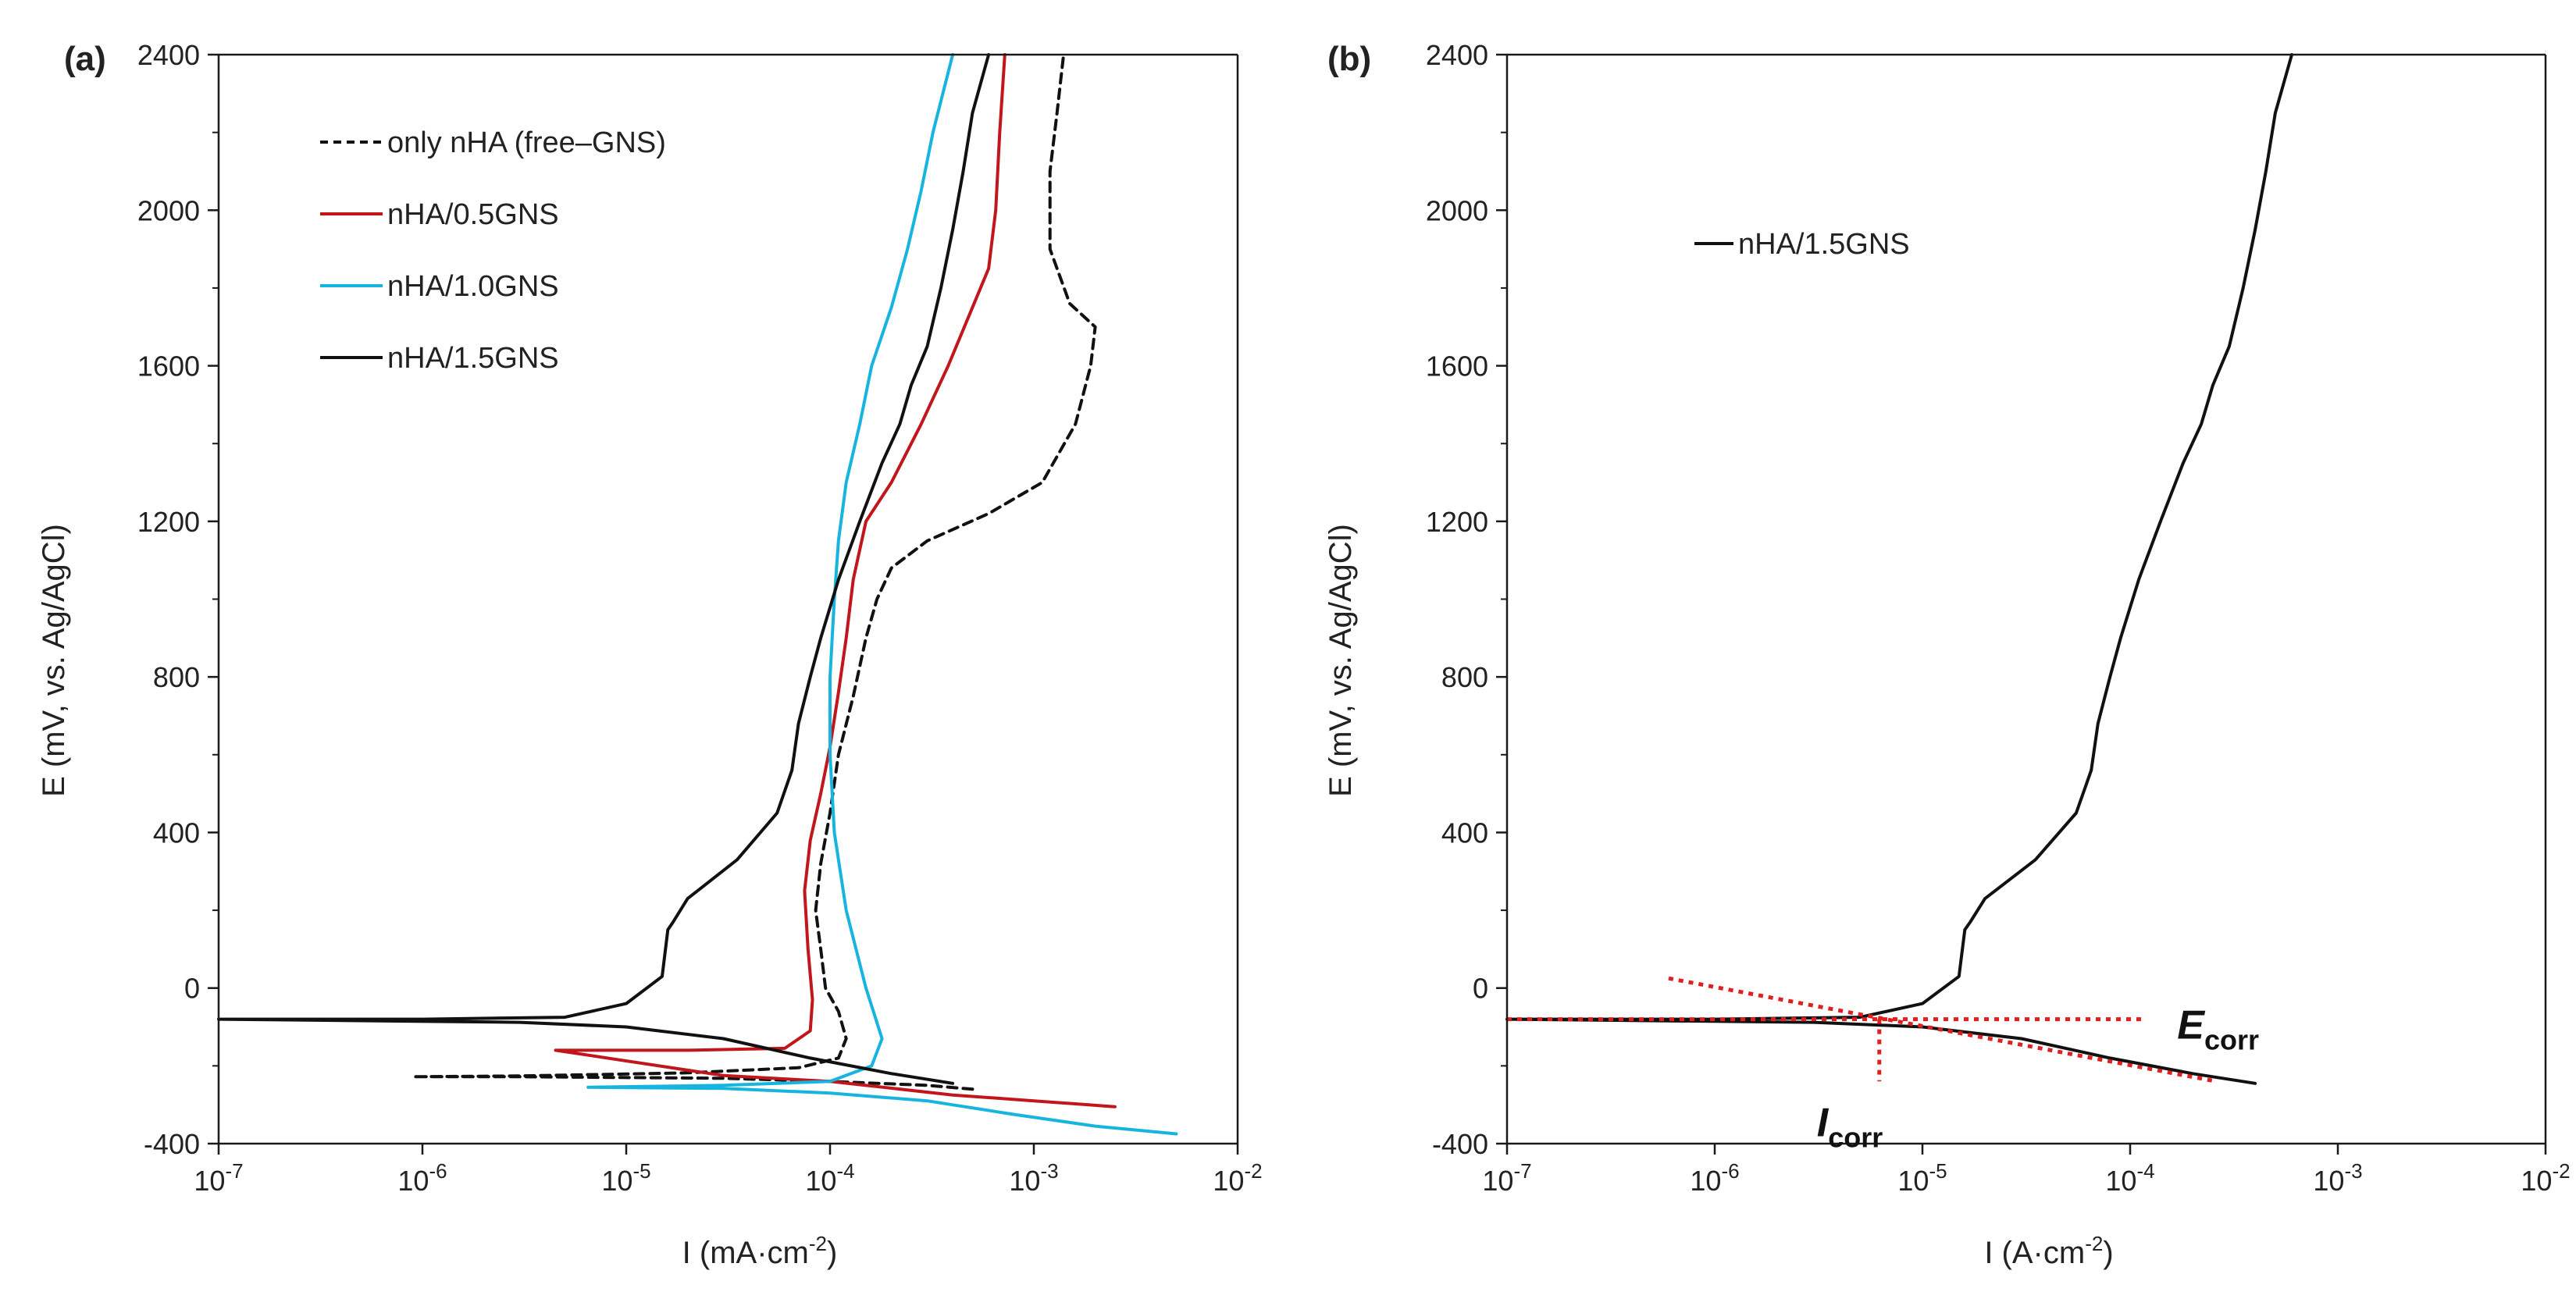 This screenshot has height=1306, width=2576. Describe the element at coordinates (1457, 55) in the screenshot. I see `panel-b-y-tick-label: 2400` at that location.